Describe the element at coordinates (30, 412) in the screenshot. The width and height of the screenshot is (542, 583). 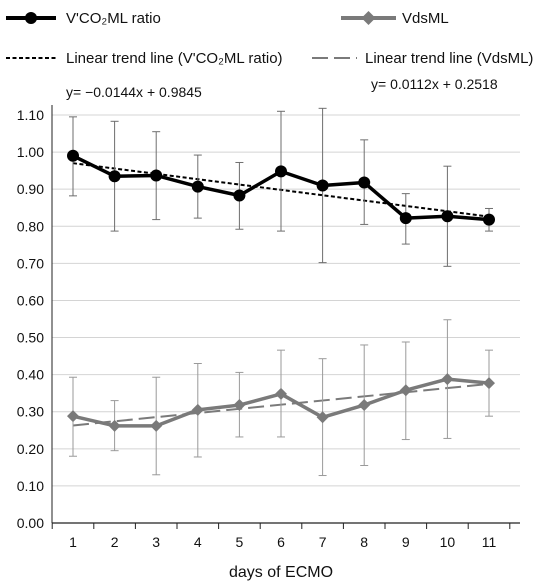
I see `y-tick-label: 0.30` at that location.